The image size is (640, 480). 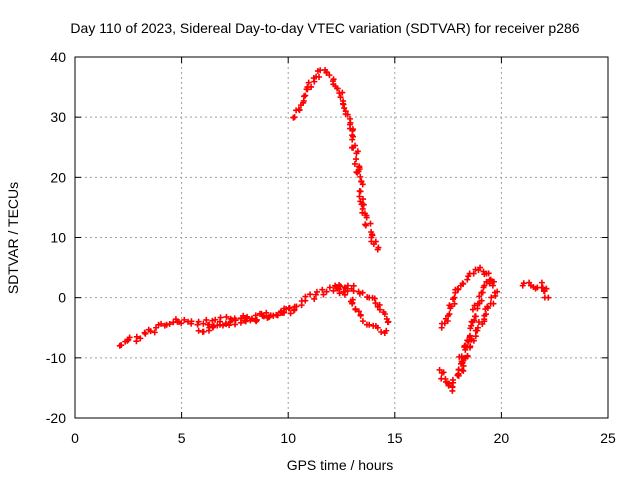 What do you see at coordinates (75, 438) in the screenshot?
I see `x-tick-label: 0` at bounding box center [75, 438].